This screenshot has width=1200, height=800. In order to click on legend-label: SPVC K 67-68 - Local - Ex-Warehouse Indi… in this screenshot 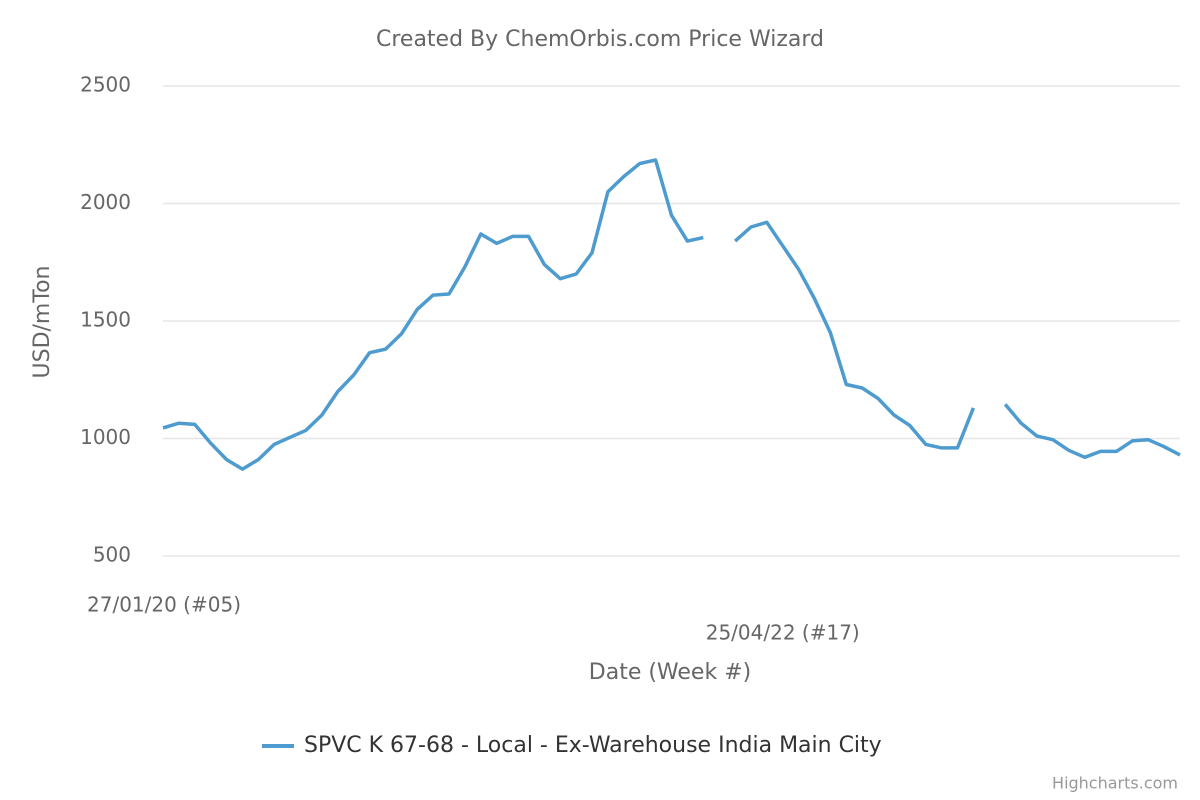, I will do `click(593, 745)`.